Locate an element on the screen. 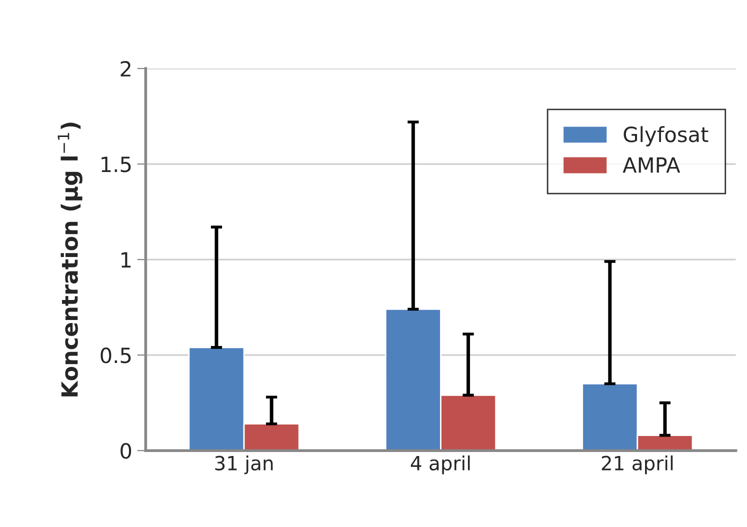  legend-label: AMPA is located at coordinates (651, 165).